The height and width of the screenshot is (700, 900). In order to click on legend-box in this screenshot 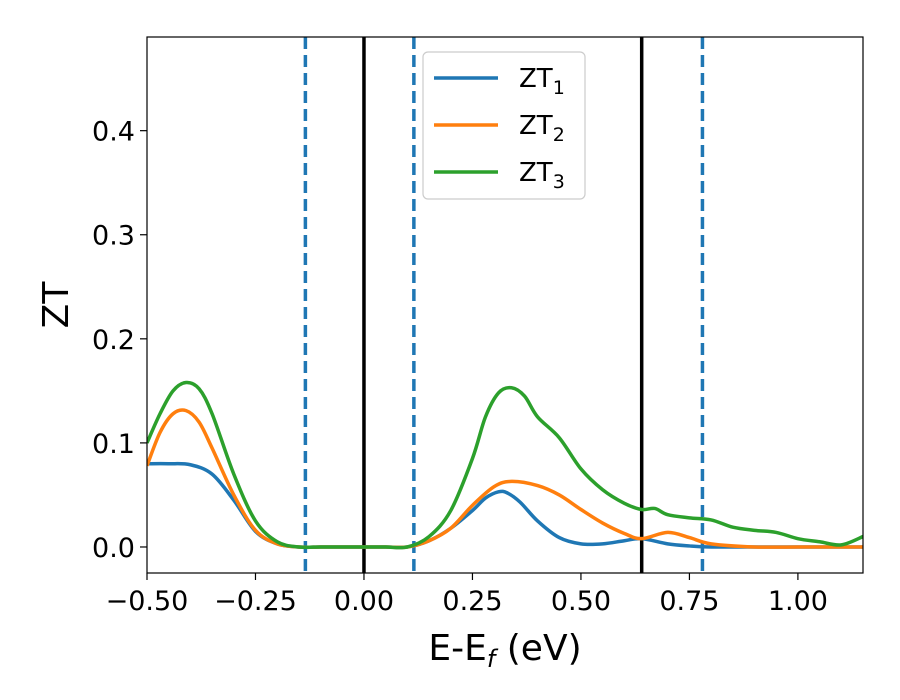, I will do `click(504, 125)`.